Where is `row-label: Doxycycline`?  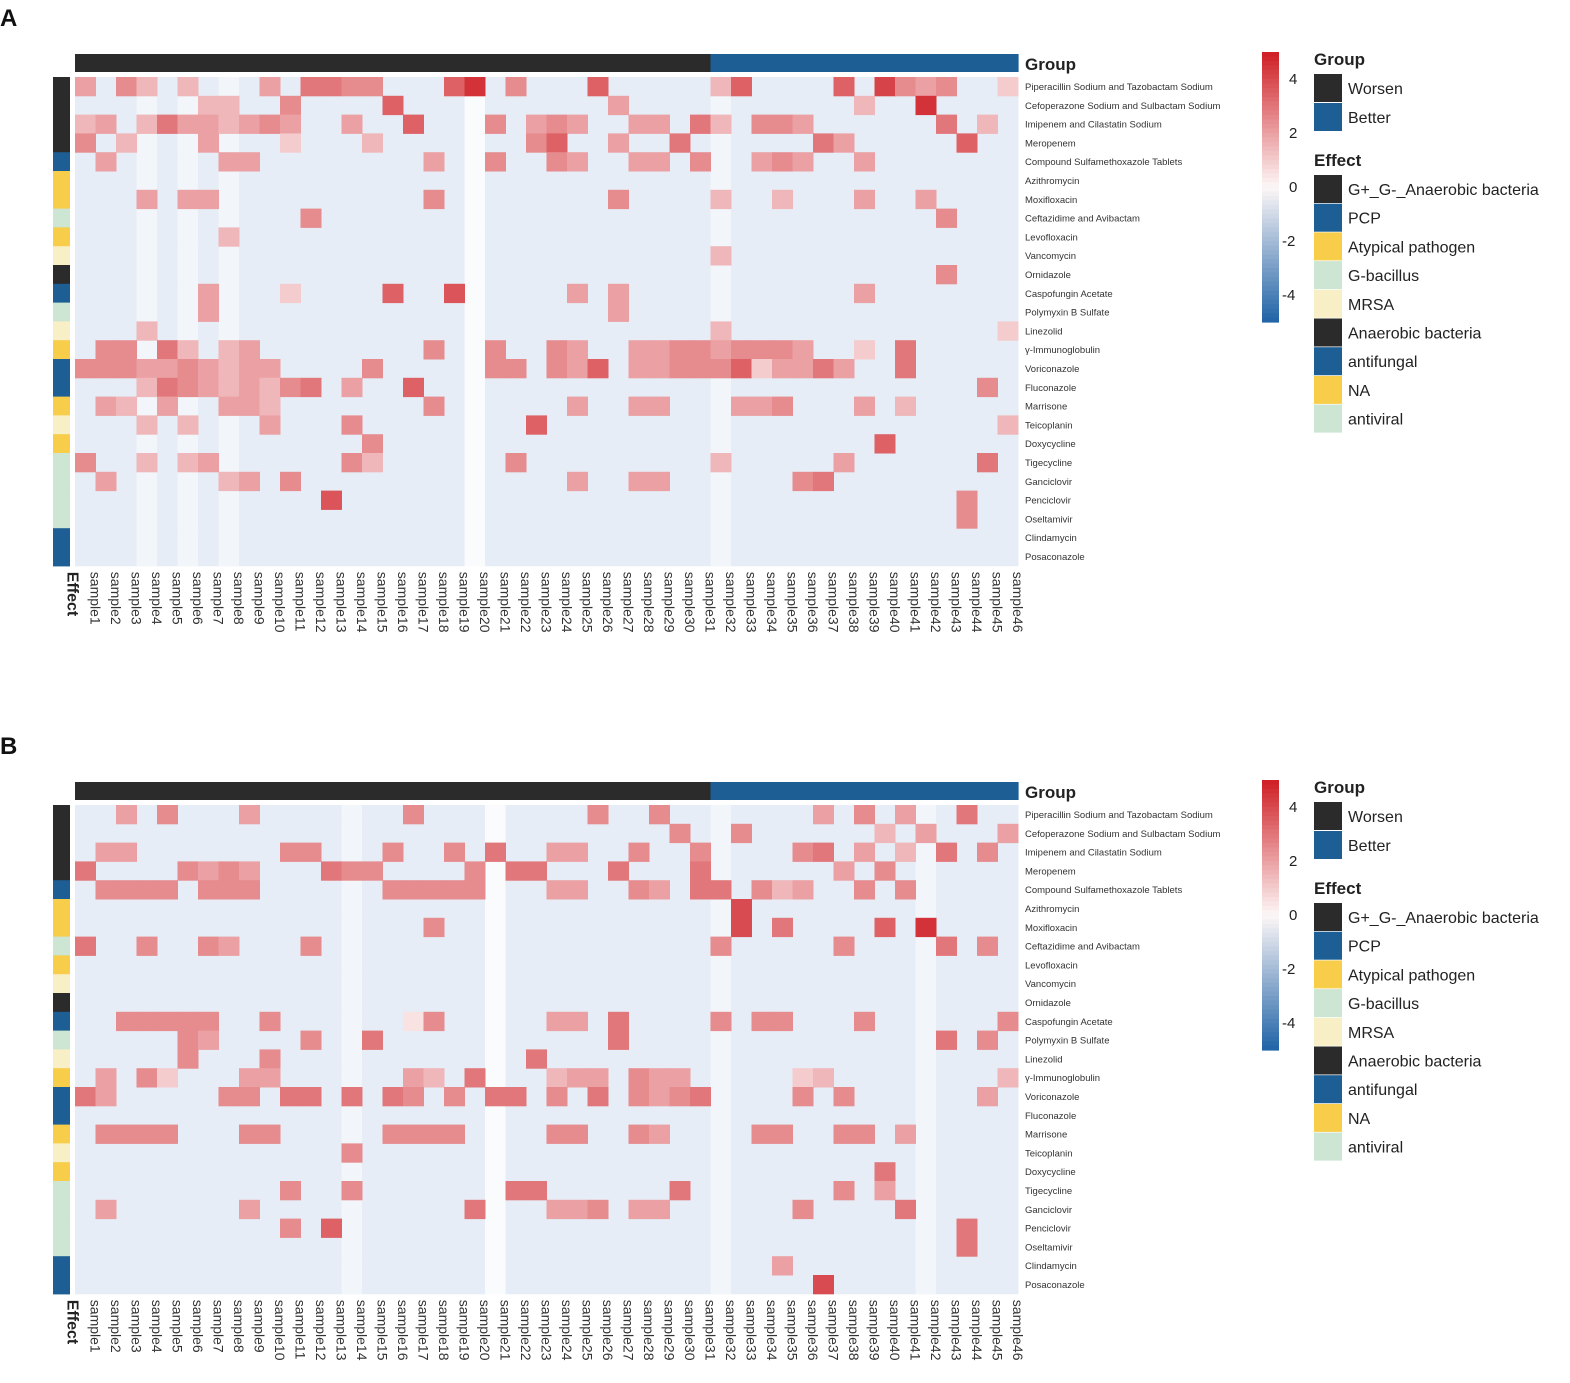 row-label: Doxycycline is located at coordinates (1050, 1172).